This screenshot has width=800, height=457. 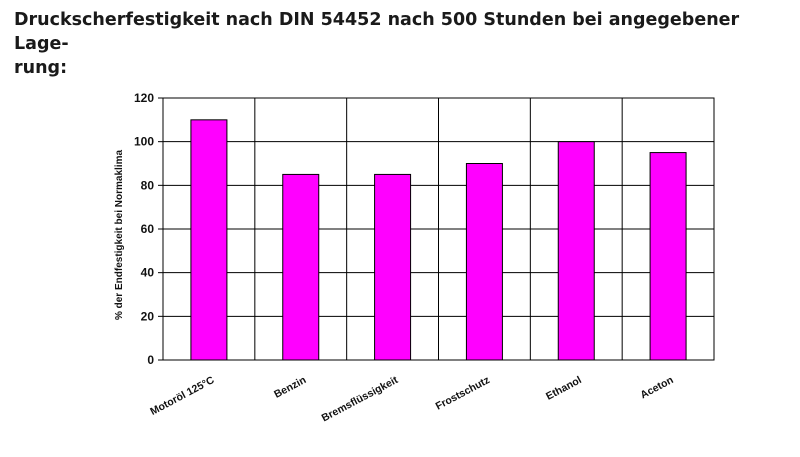 I want to click on x-tick-label: Motoröl 125°C, so click(x=182, y=396).